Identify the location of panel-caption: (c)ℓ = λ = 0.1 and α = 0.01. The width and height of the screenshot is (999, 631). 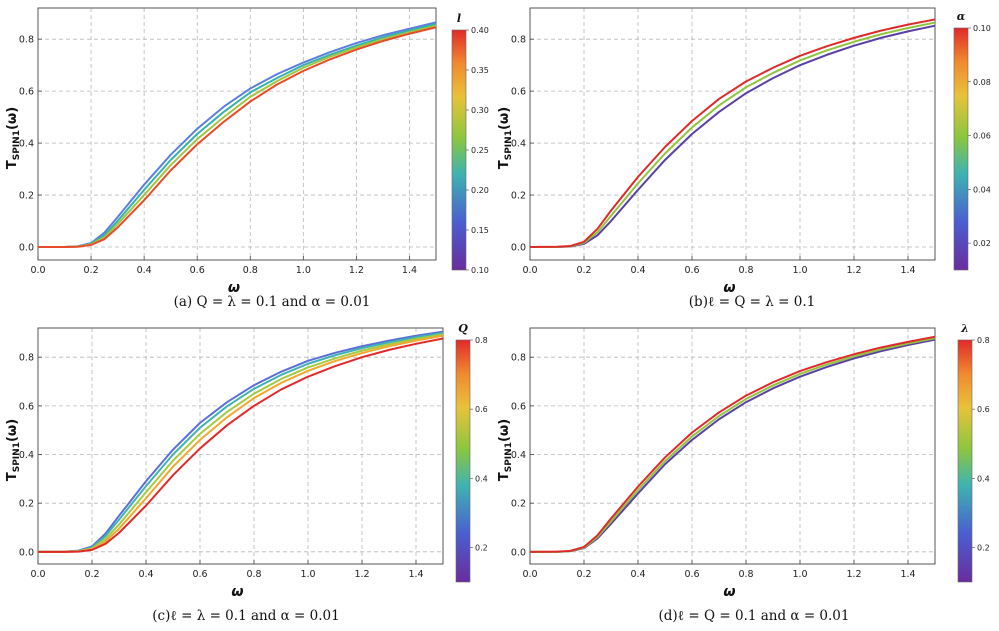
(245, 616).